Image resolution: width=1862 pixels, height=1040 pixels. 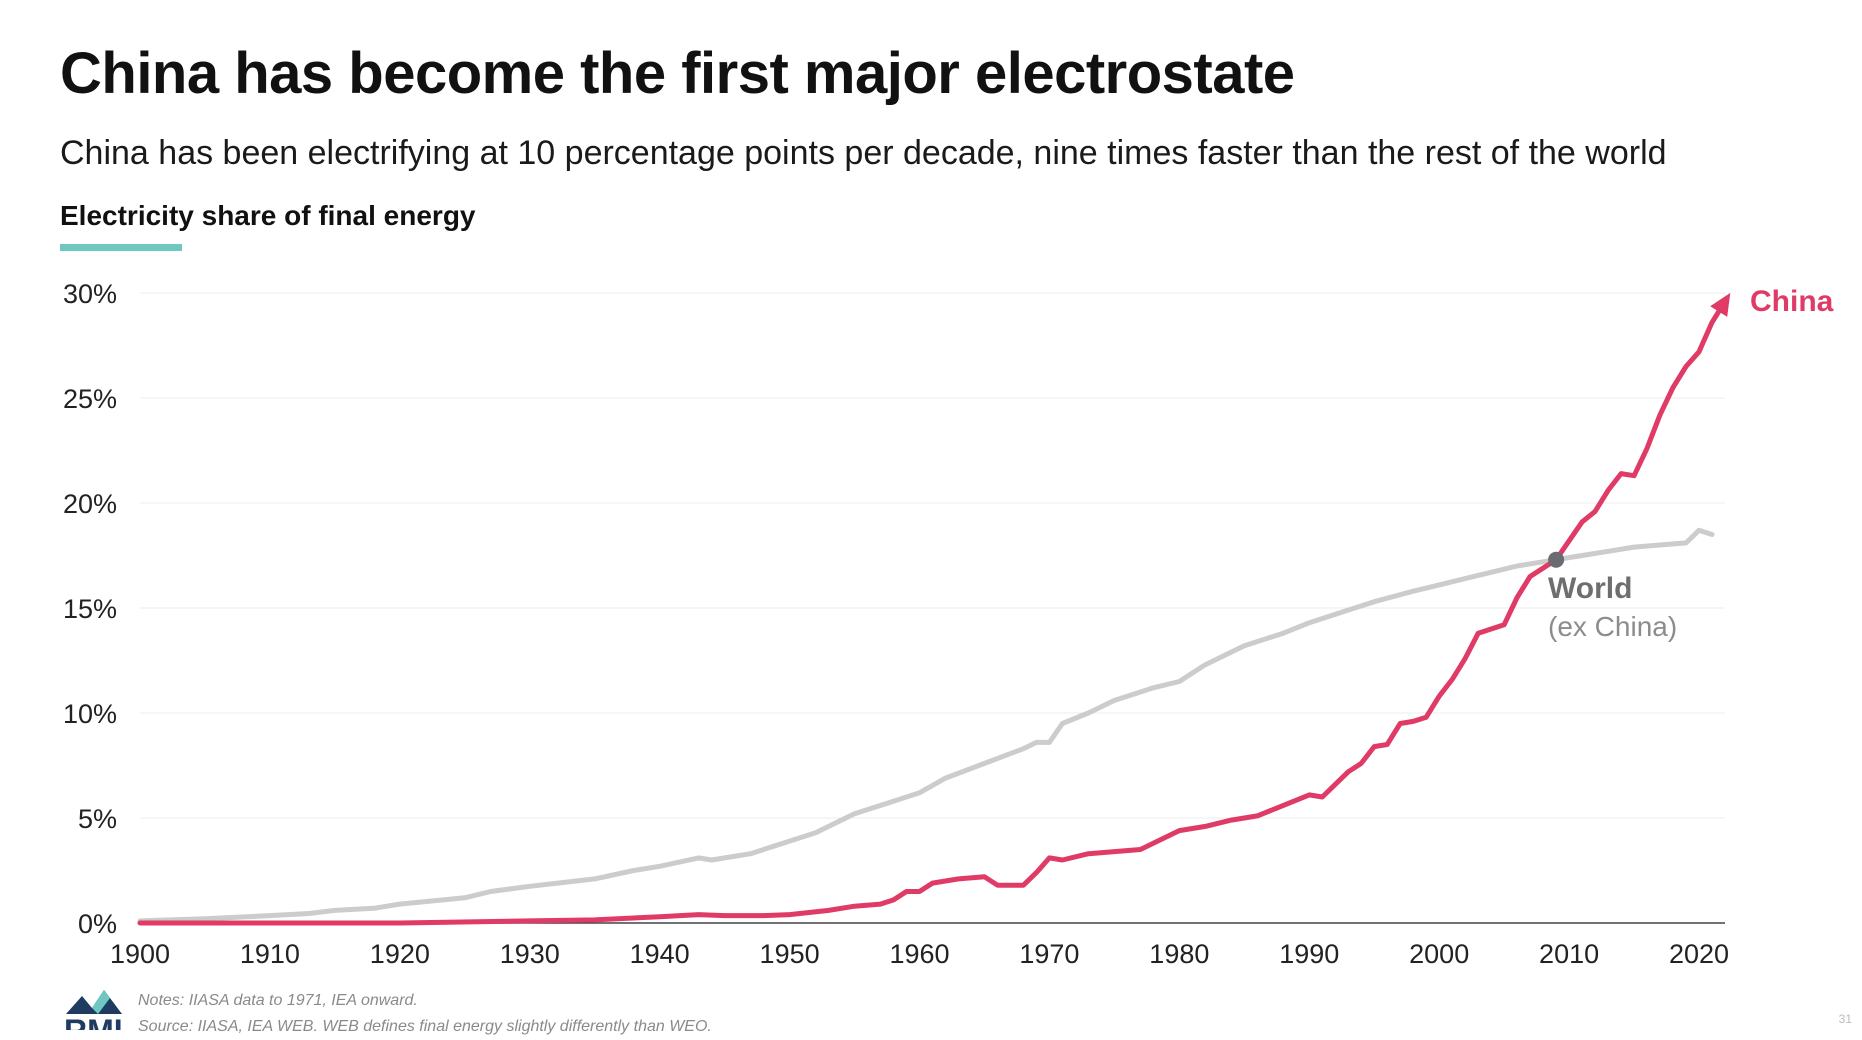 What do you see at coordinates (1049, 954) in the screenshot?
I see `x-tick-label: 1970` at bounding box center [1049, 954].